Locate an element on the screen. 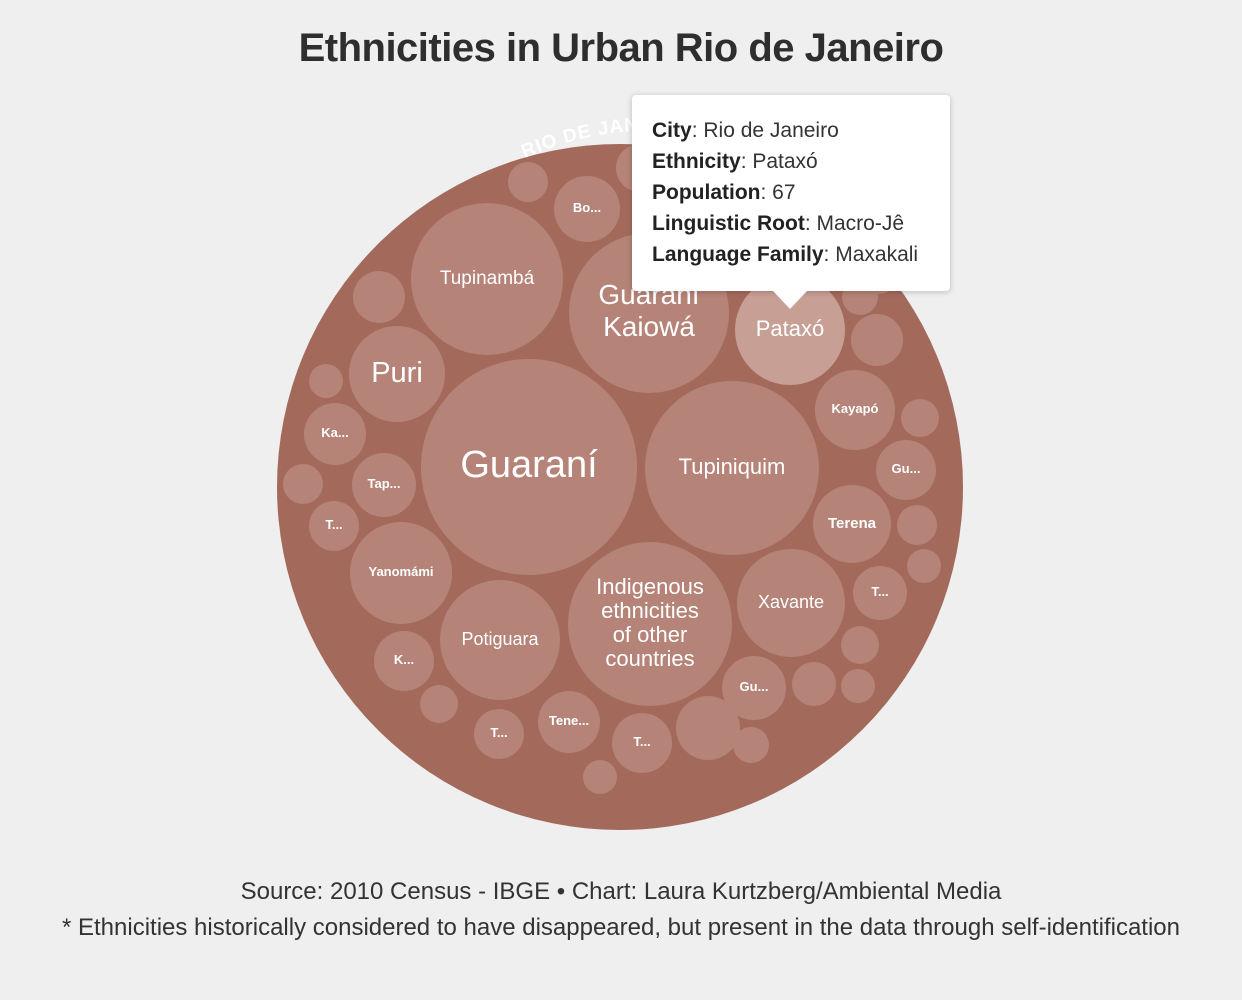 The height and width of the screenshot is (1000, 1242). bubble-label: Indigenous ethnicities of other countries is located at coordinates (650, 622).